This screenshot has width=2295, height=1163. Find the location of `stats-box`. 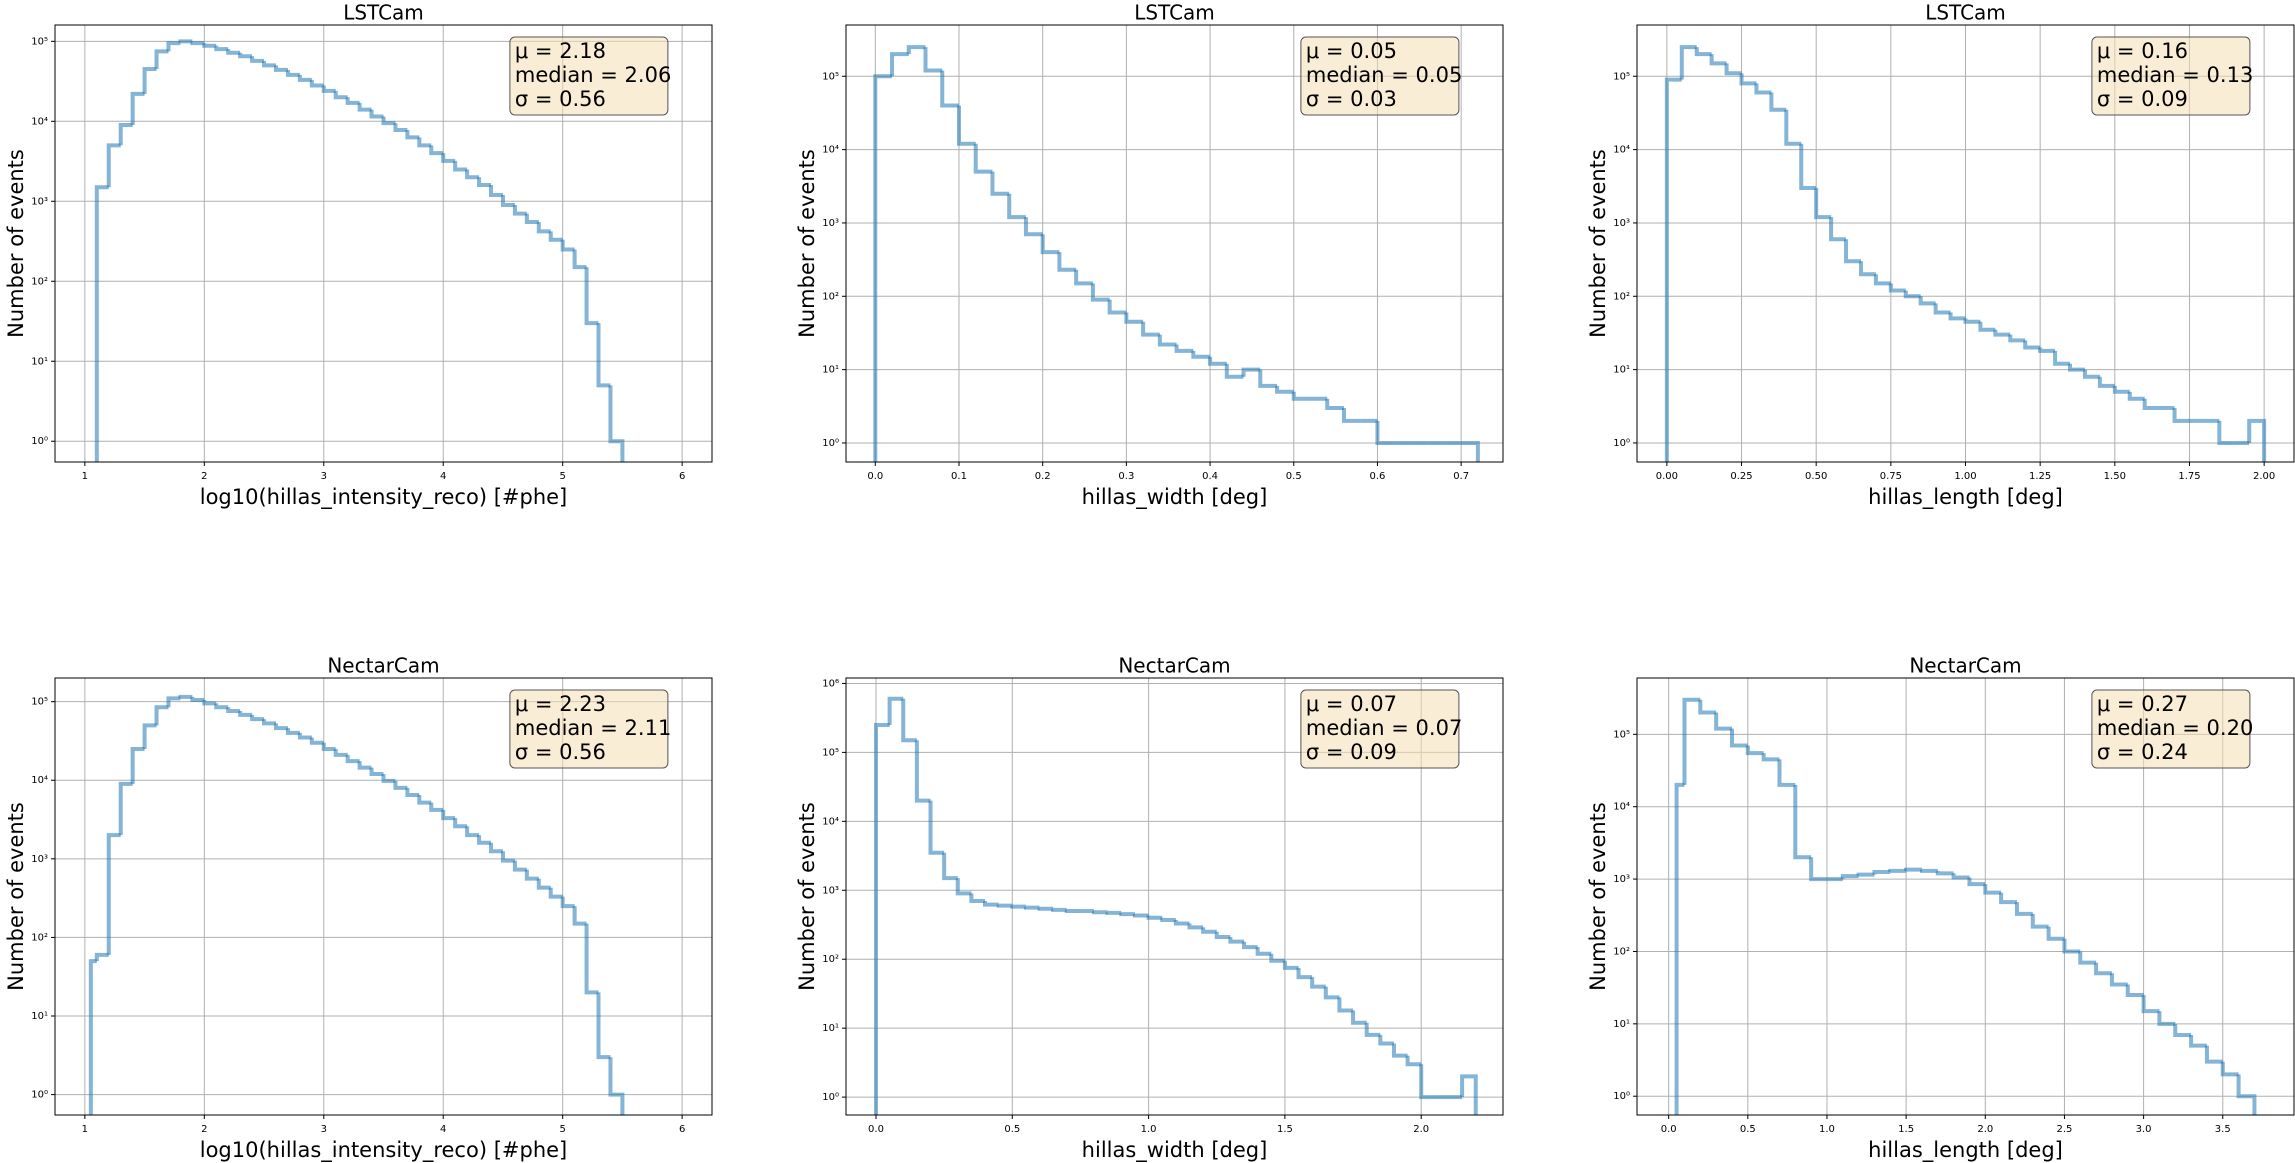

stats-box is located at coordinates (1380, 729).